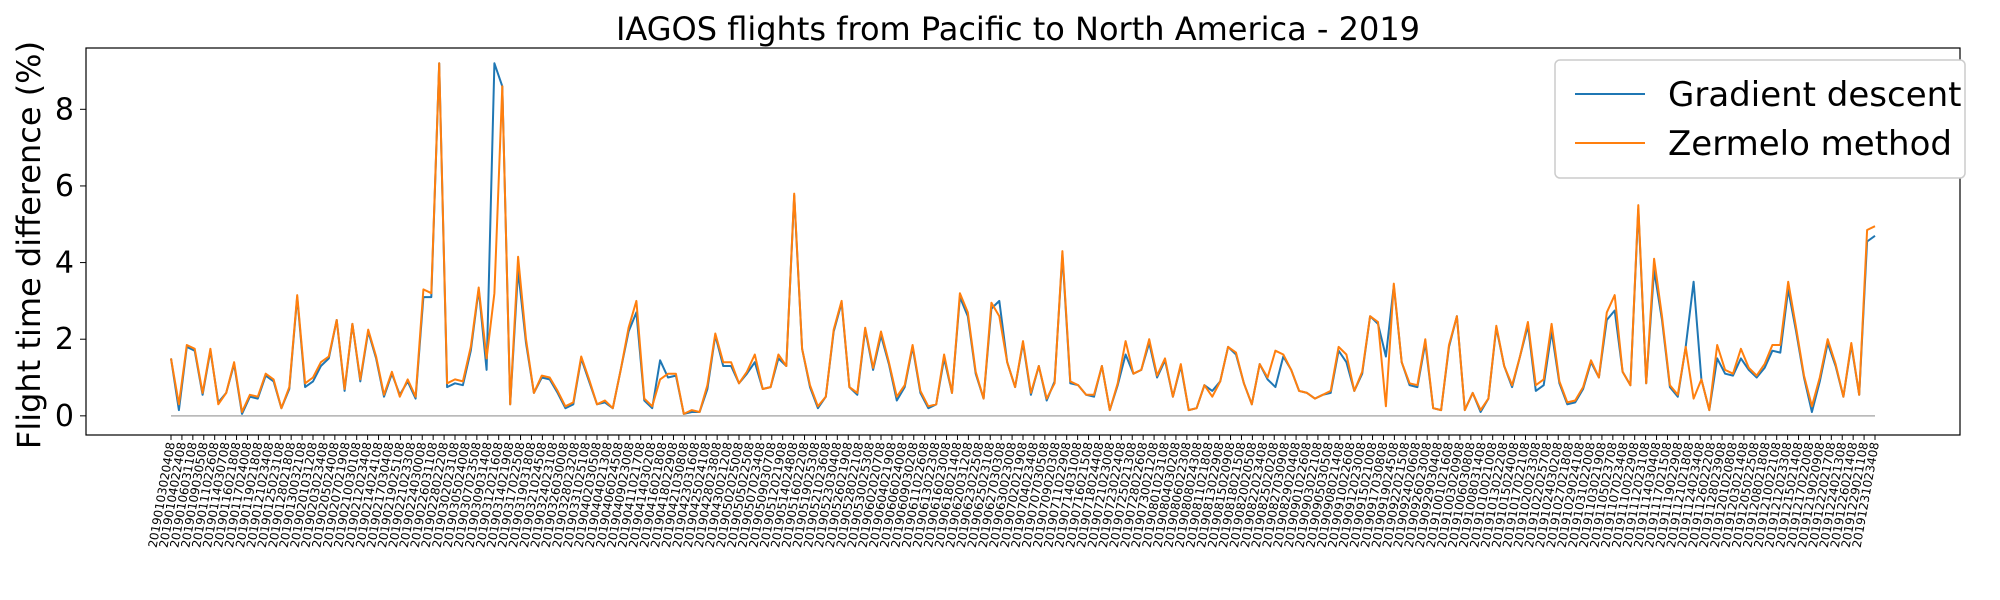  I want to click on legend: Gradient descent Zermelo method, so click(1760, 119).